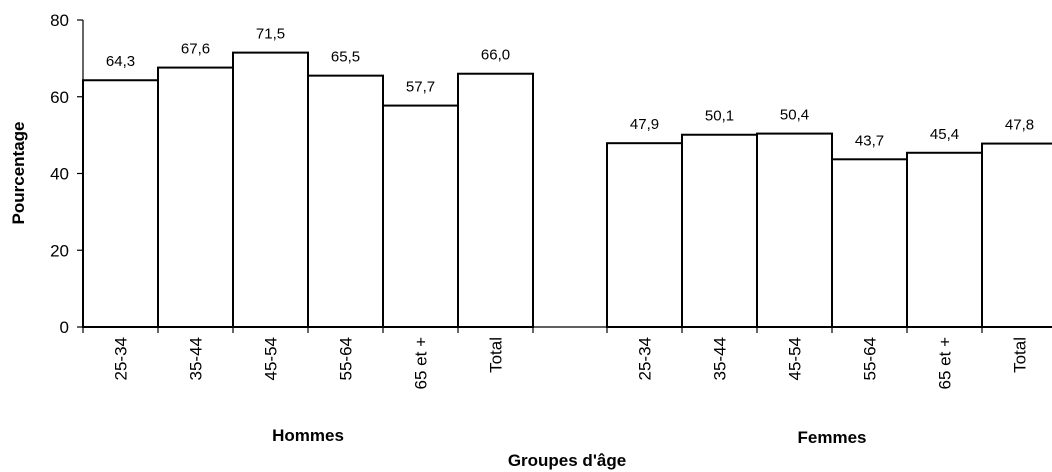 The width and height of the screenshot is (1052, 472). I want to click on data-label: 45,4, so click(944, 134).